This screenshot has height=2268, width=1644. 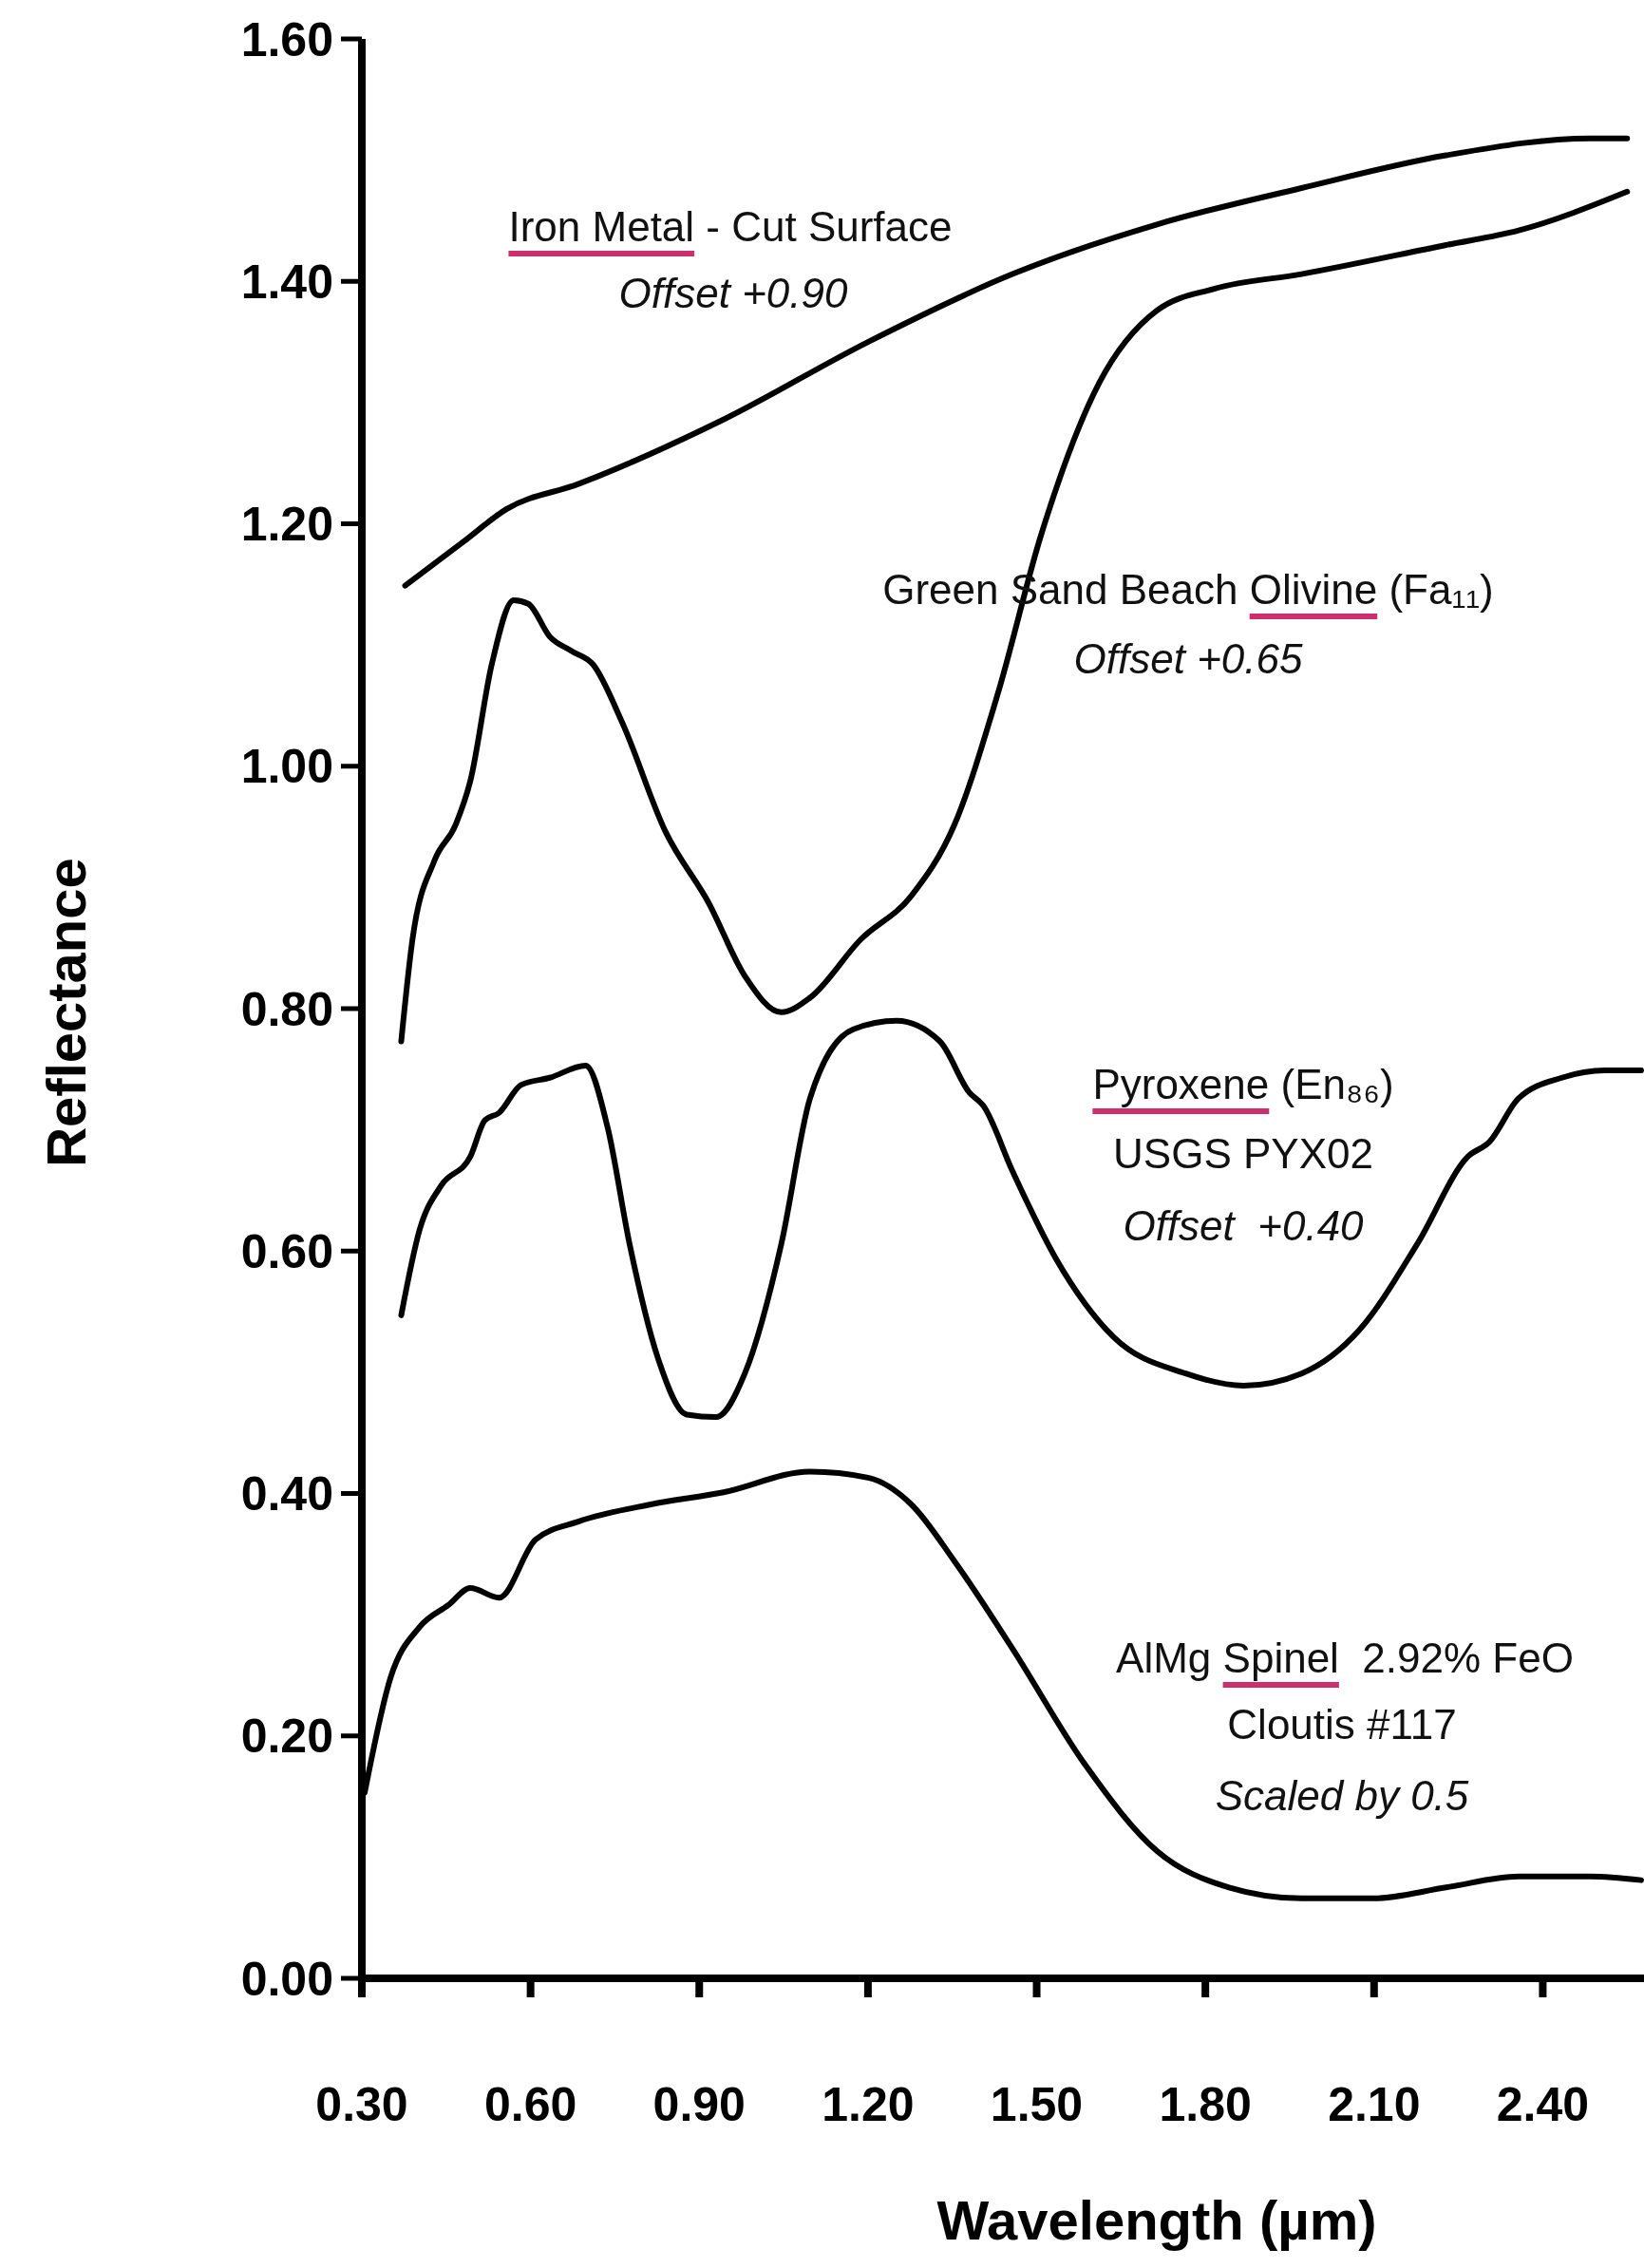 What do you see at coordinates (1156, 2219) in the screenshot?
I see `x-axis-title: Wavelength (µm)` at bounding box center [1156, 2219].